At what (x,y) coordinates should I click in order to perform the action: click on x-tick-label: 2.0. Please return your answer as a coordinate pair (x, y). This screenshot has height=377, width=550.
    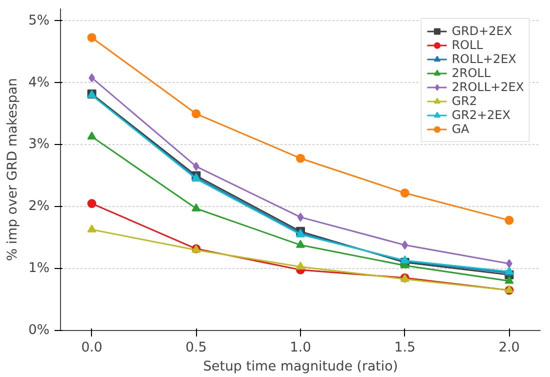
    Looking at the image, I should click on (509, 348).